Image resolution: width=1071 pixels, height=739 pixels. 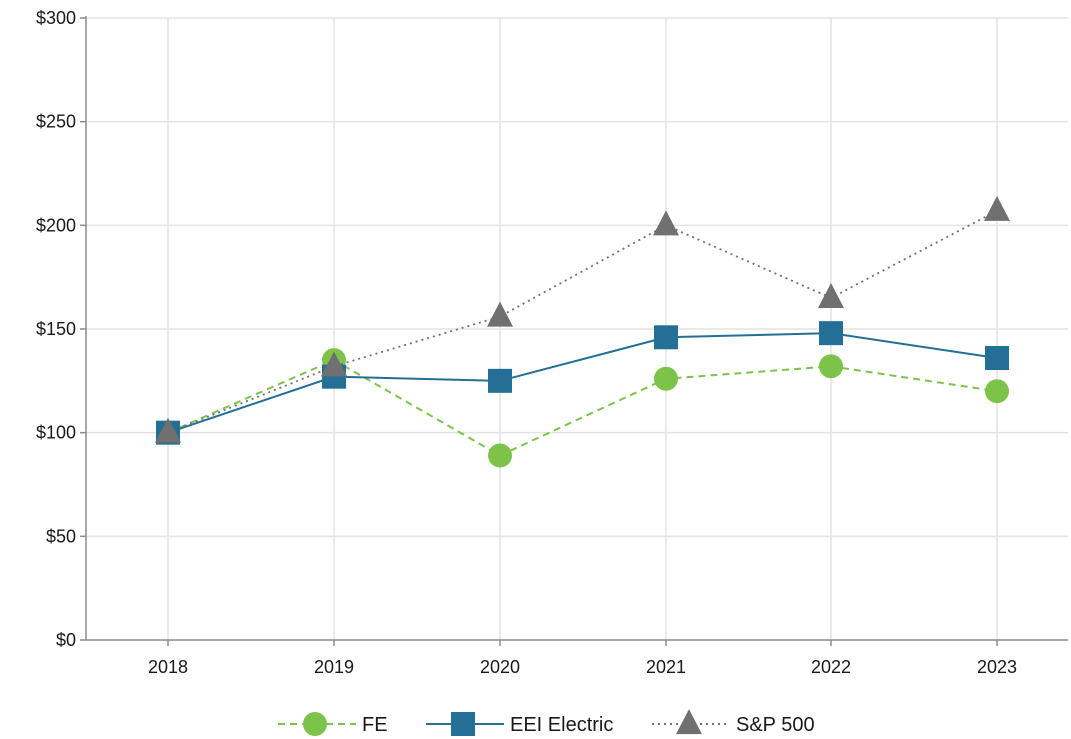 I want to click on y-tick-label: $300, so click(x=56, y=18).